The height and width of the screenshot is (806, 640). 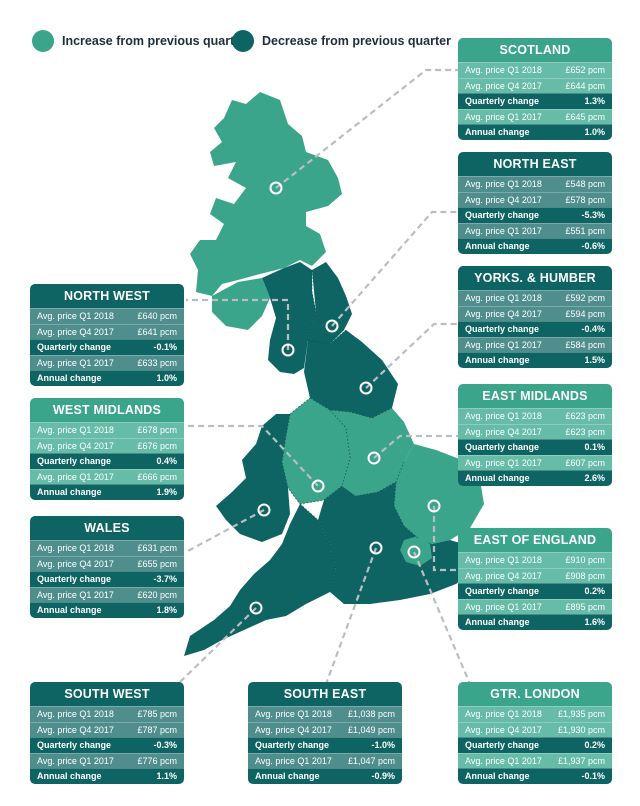 What do you see at coordinates (535, 478) in the screenshot?
I see `card-row-annual: Annual change 2.6%` at bounding box center [535, 478].